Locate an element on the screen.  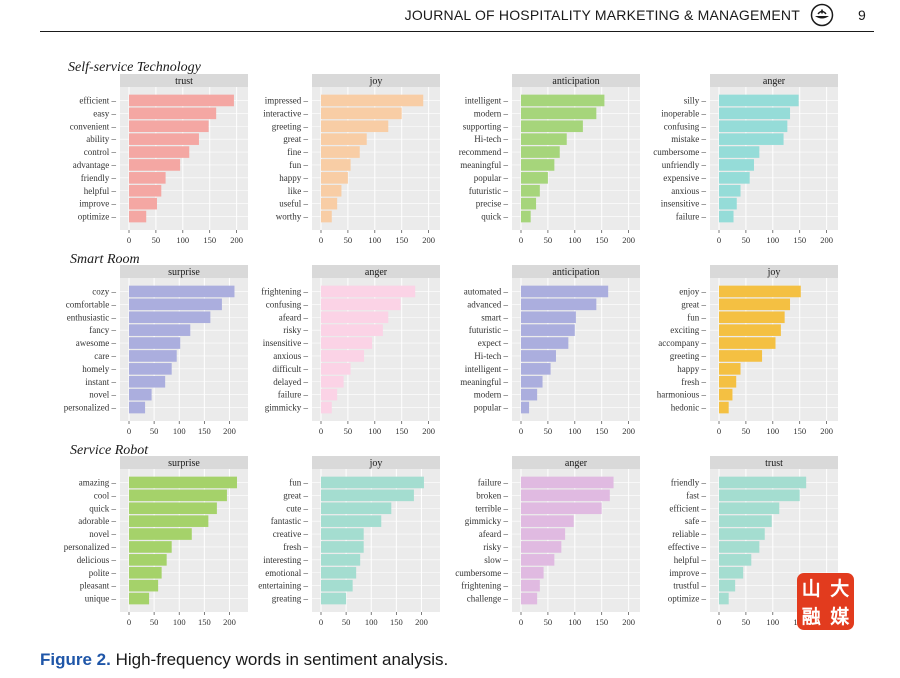
bar-inoperable is located at coordinates (755, 113).